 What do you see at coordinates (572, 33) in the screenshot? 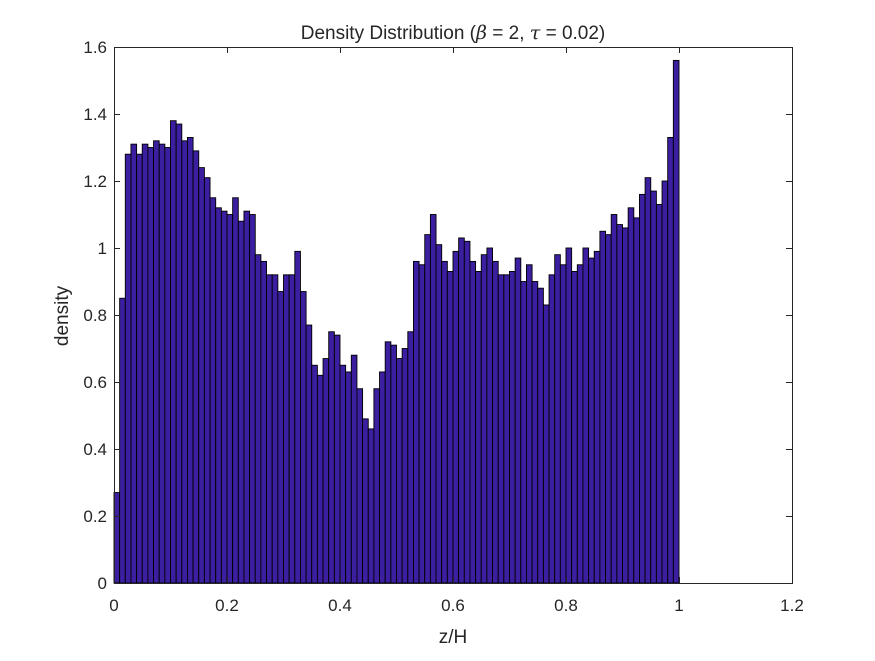
I see `title-part-3: = 0.02)` at bounding box center [572, 33].